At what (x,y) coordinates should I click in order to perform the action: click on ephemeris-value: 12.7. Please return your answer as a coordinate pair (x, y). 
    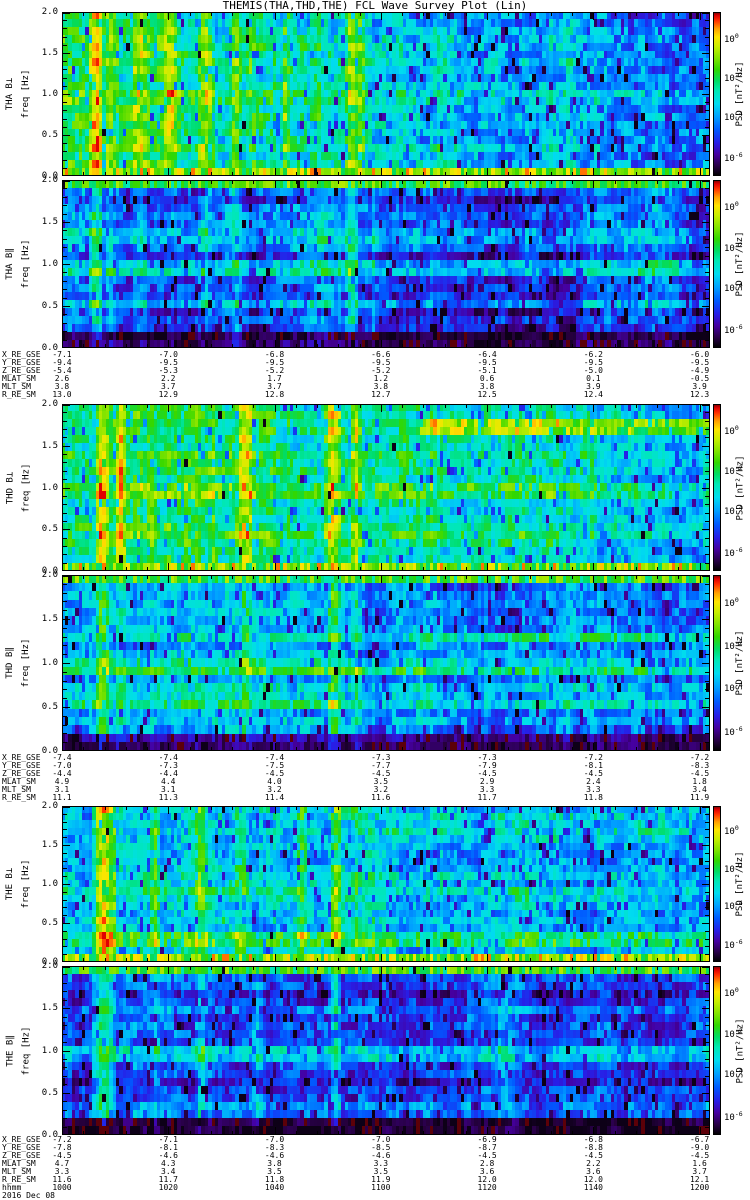
    Looking at the image, I should click on (381, 394).